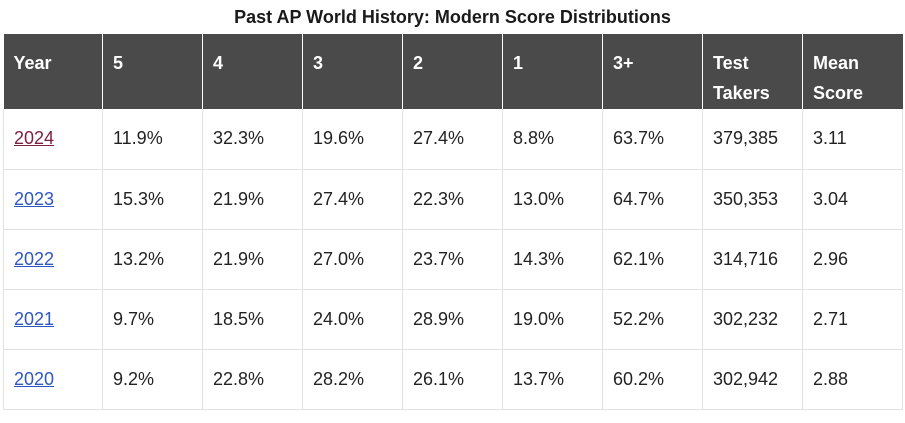  What do you see at coordinates (252, 379) in the screenshot?
I see `score-4-cell: 22.8%` at bounding box center [252, 379].